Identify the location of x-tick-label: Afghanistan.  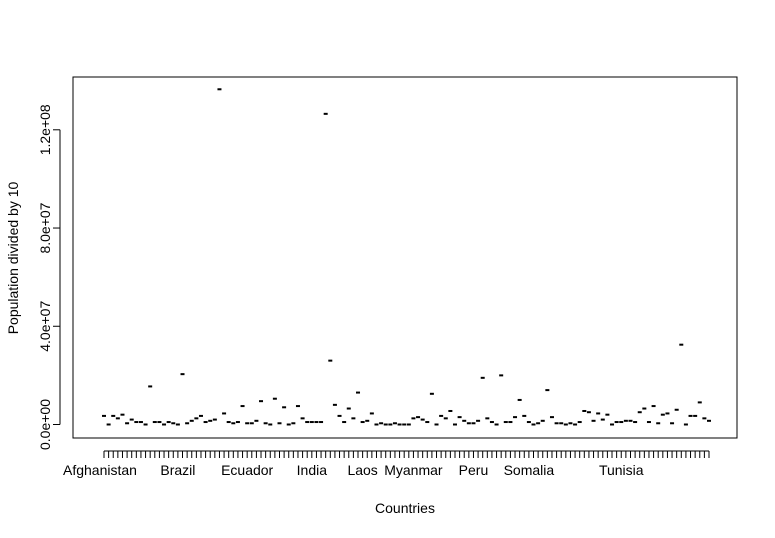
(100, 470).